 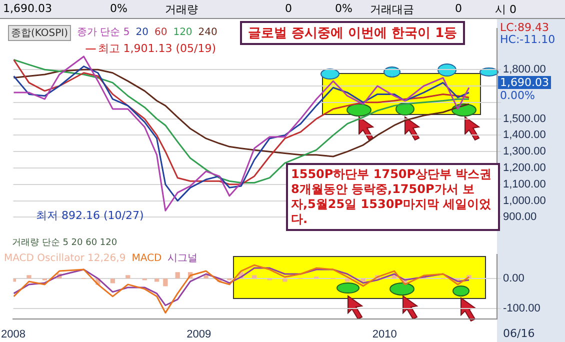 I want to click on text: 거래량 단순 5 20 60 120, so click(x=65, y=243).